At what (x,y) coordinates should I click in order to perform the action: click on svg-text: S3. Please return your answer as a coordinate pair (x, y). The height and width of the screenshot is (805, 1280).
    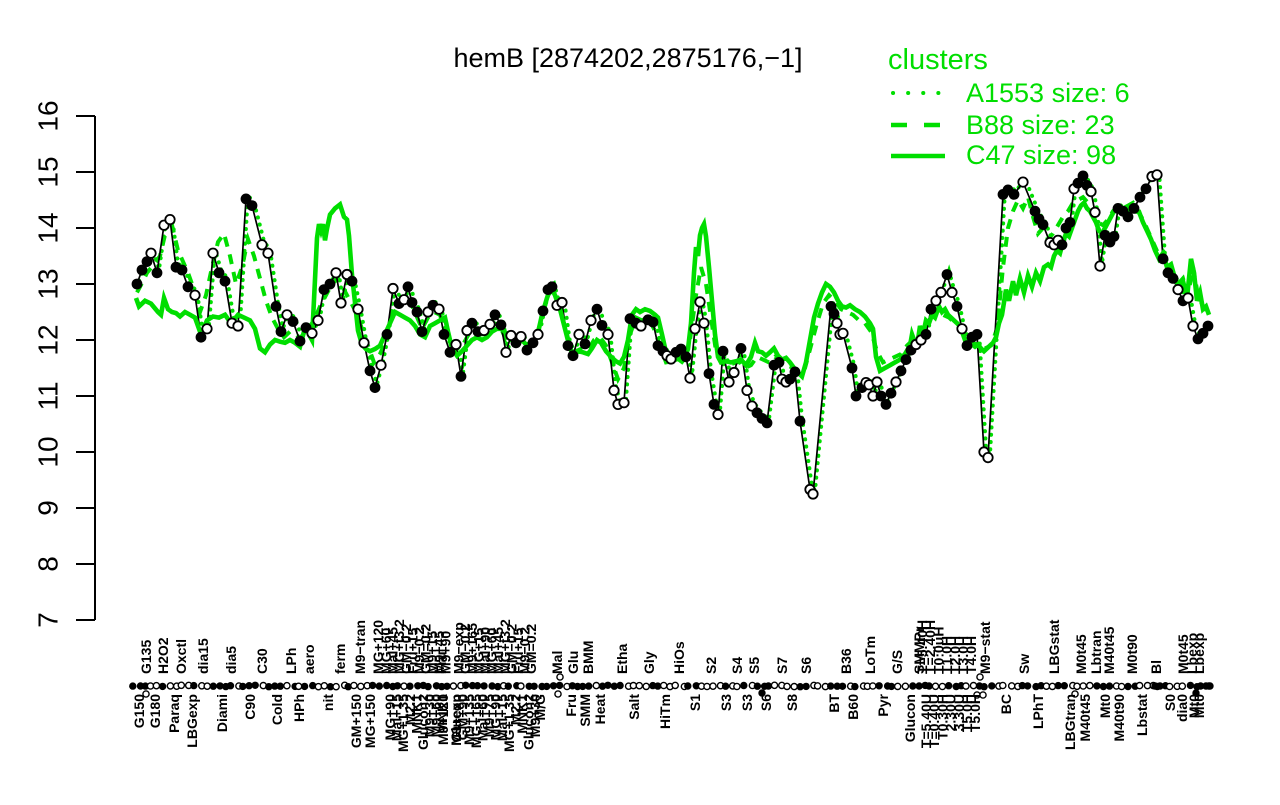
    Looking at the image, I should click on (726, 702).